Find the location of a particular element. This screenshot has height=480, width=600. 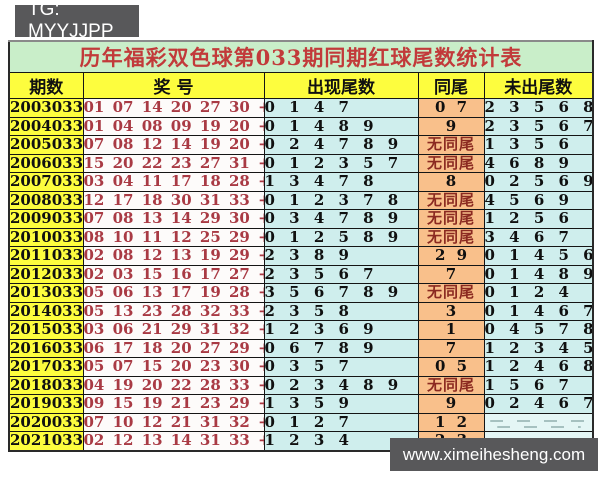

same-tail-cell: 1 is located at coordinates (451, 330).